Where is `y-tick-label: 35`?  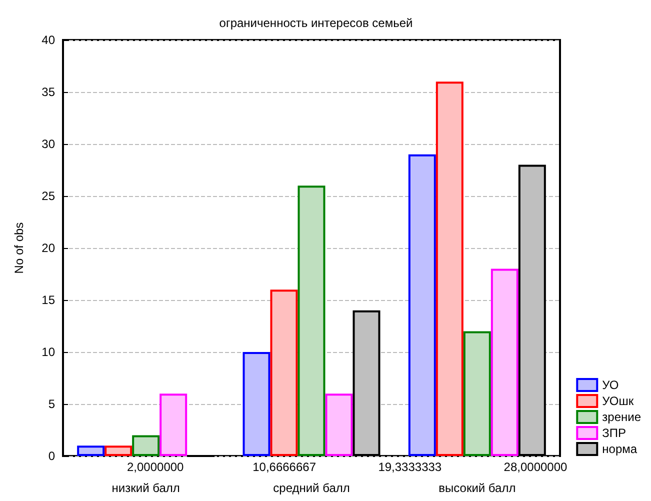 y-tick-label: 35 is located at coordinates (49, 92).